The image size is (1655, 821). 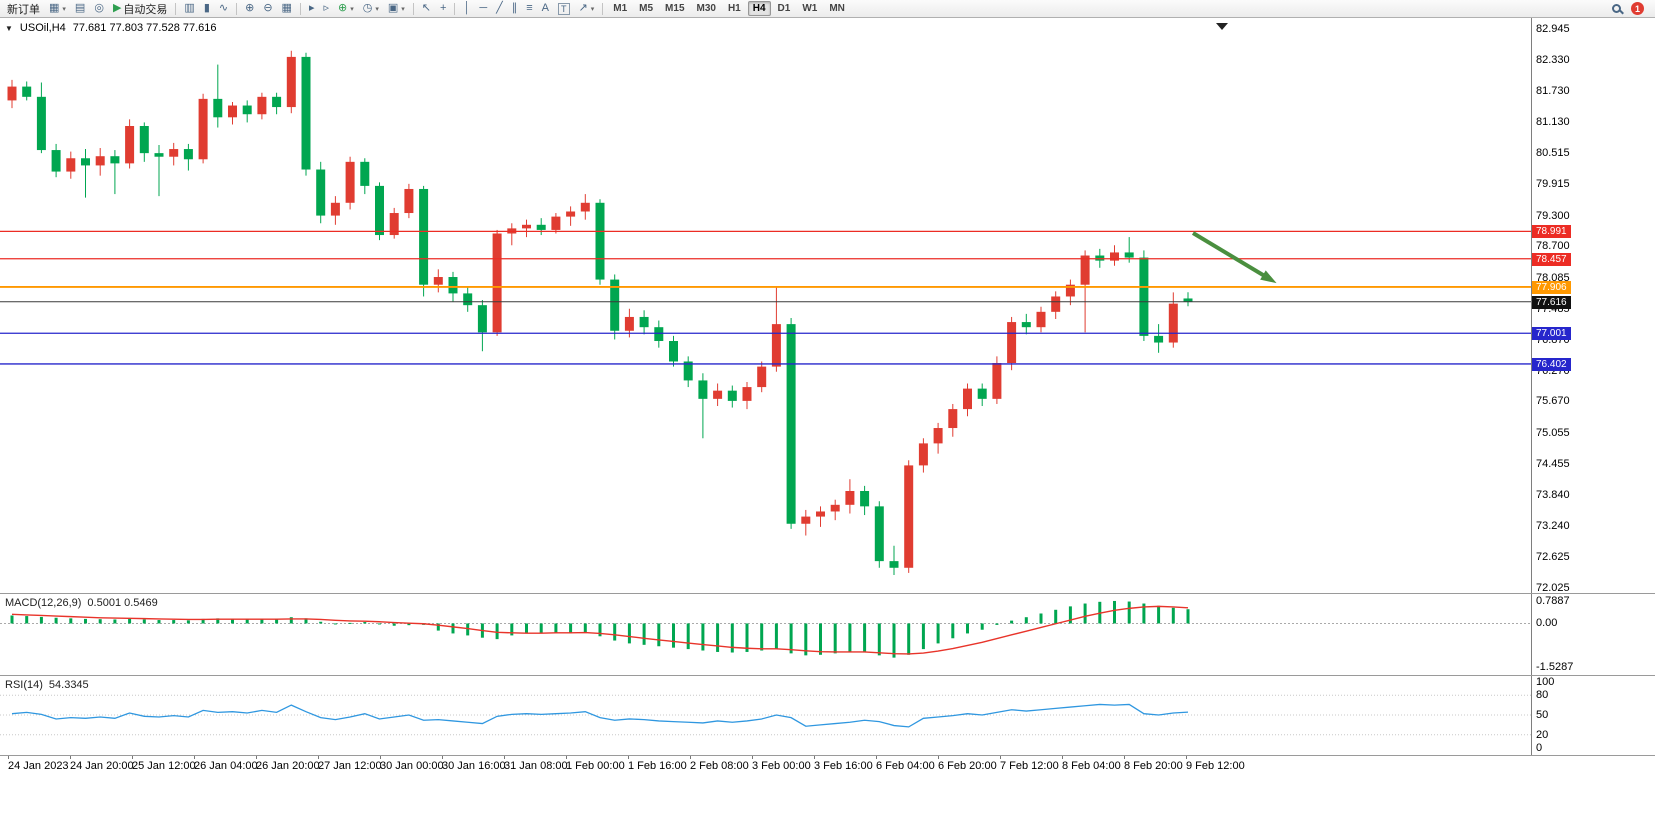 I want to click on trendline-button: ╱, so click(x=499, y=9).